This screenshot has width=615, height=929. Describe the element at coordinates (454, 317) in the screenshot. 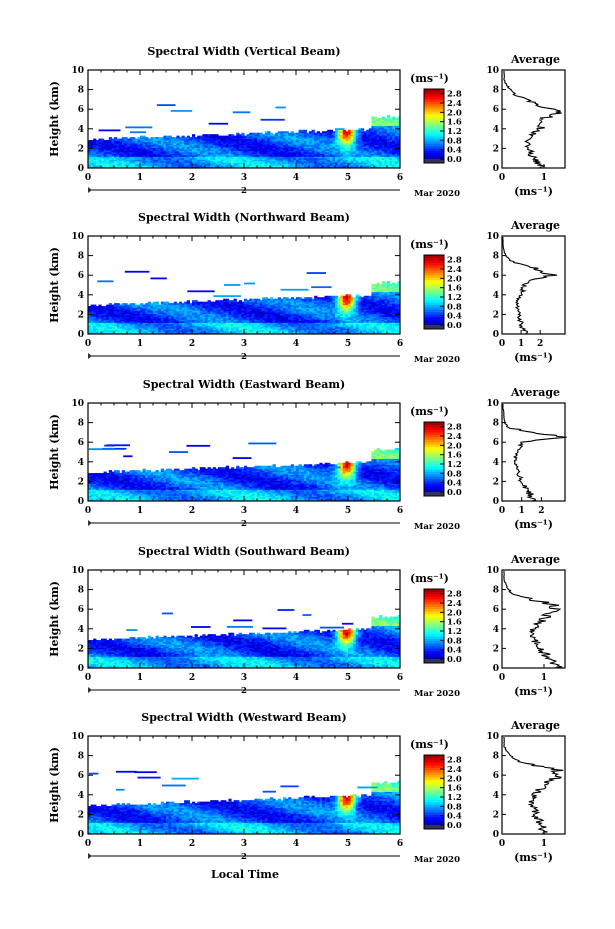

I see `colorbar-tick-label: 0.4` at that location.